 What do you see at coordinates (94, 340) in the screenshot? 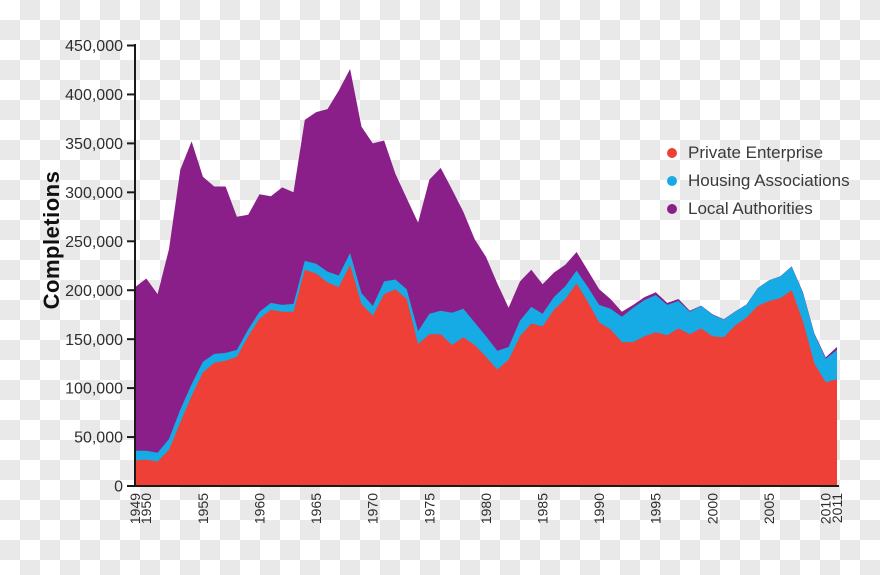
I see `y-tick-label: 150,000` at bounding box center [94, 340].